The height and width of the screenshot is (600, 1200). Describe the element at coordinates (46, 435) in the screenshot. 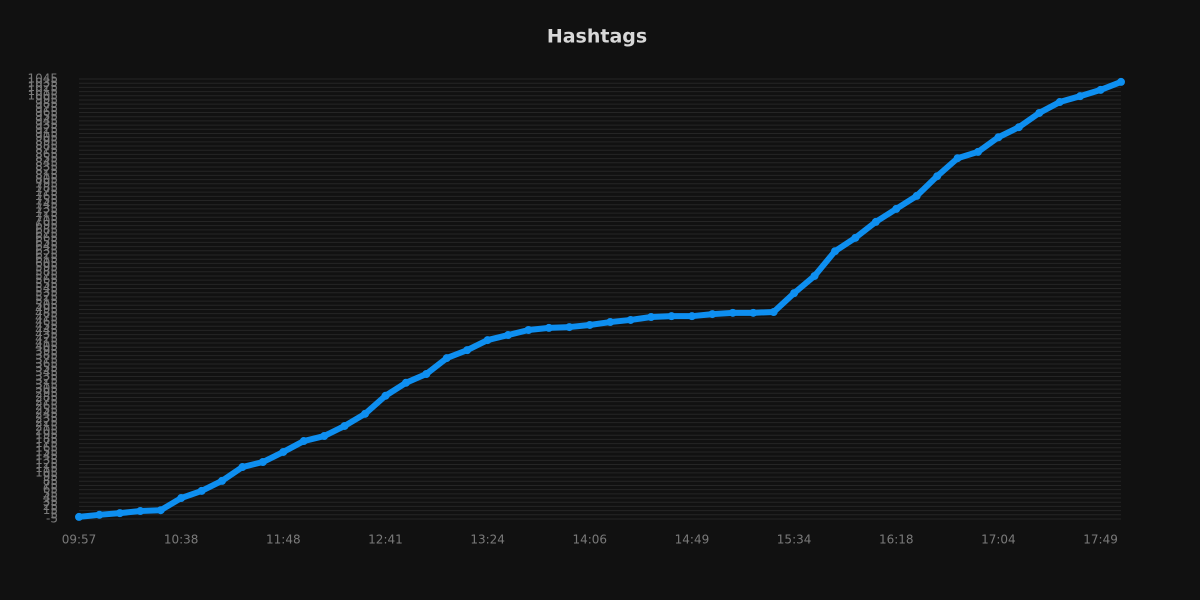

I see `y-tick-label: 195` at that location.